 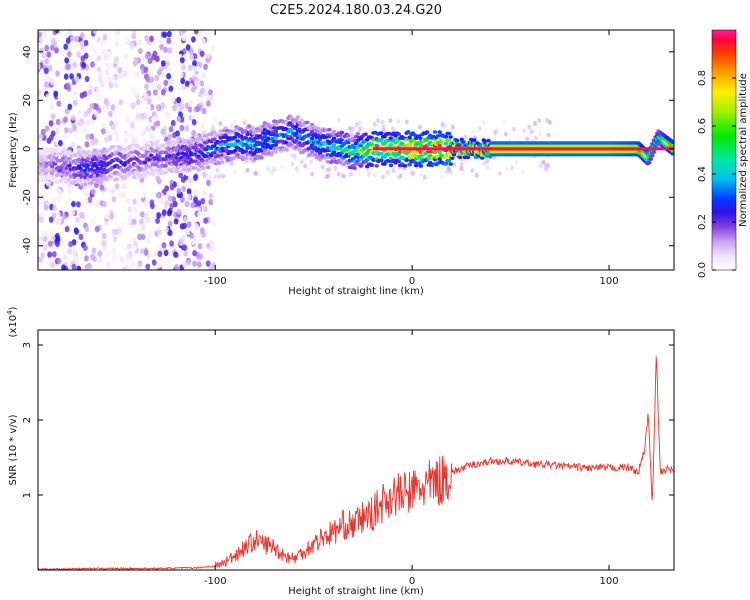 What do you see at coordinates (702, 174) in the screenshot?
I see `colorbar-tick-label: 0.4` at bounding box center [702, 174].